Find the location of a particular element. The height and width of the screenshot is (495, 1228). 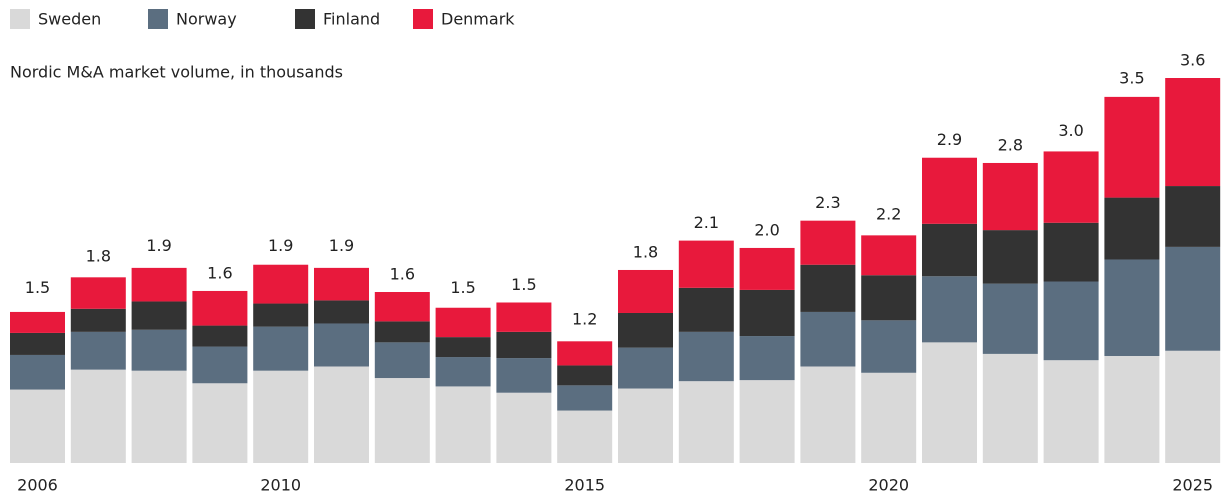

chart-subtitle: Nordic M&A market volume, in thousands is located at coordinates (176, 72).